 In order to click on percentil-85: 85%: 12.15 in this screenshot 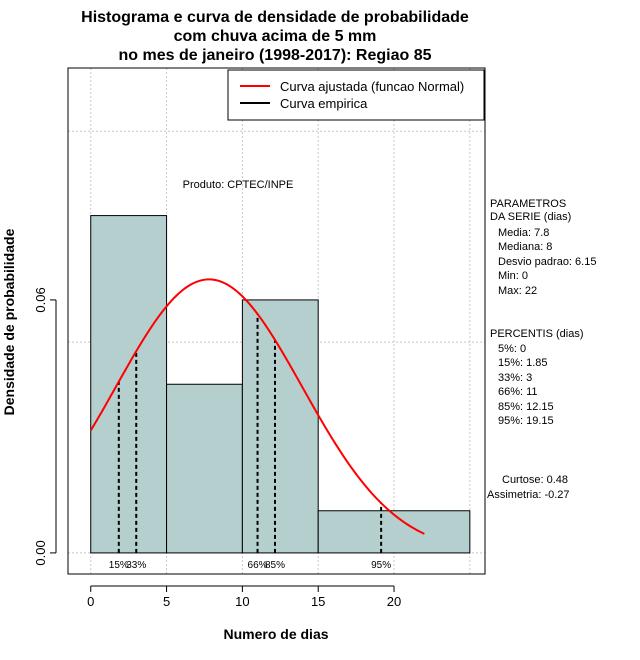, I will do `click(526, 407)`.